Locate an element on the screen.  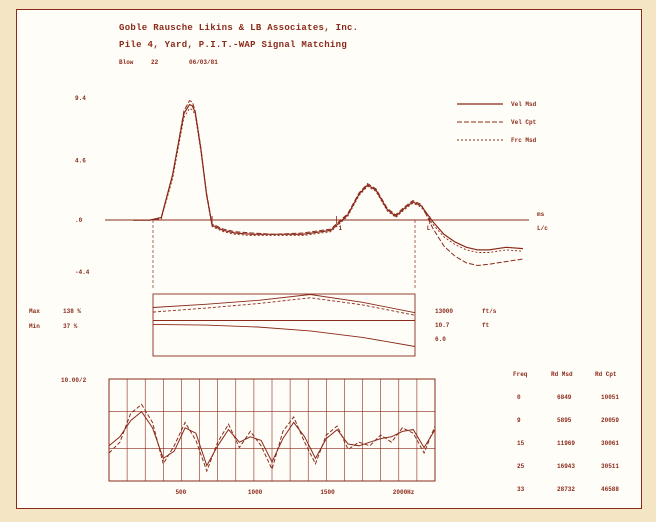
y-tick-label-0: 9.4 is located at coordinates (80, 98).